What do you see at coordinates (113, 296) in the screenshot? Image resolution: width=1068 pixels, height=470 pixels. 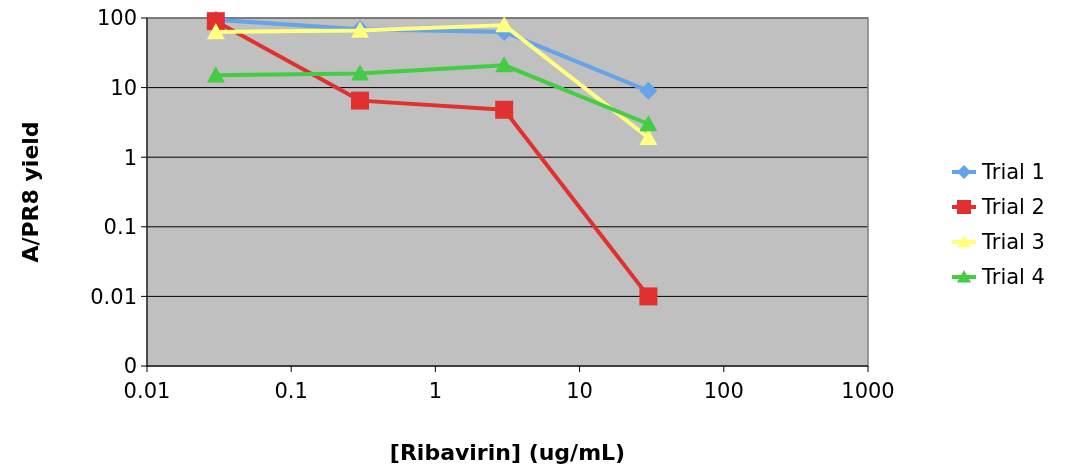 I see `y-tick-label: 0.01` at bounding box center [113, 296].